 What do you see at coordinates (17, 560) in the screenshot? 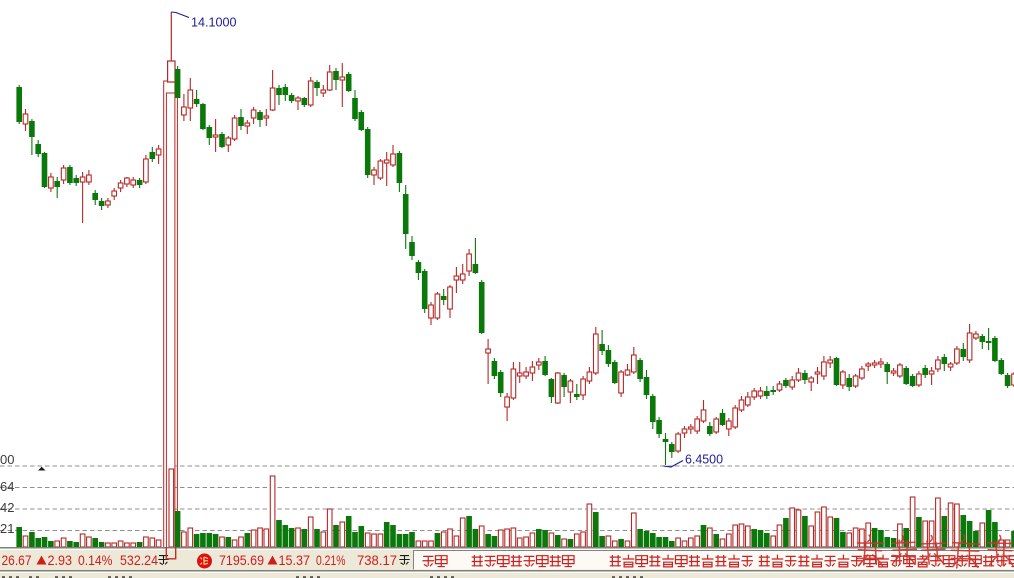
I see `svg-text: 26.67` at bounding box center [17, 560].